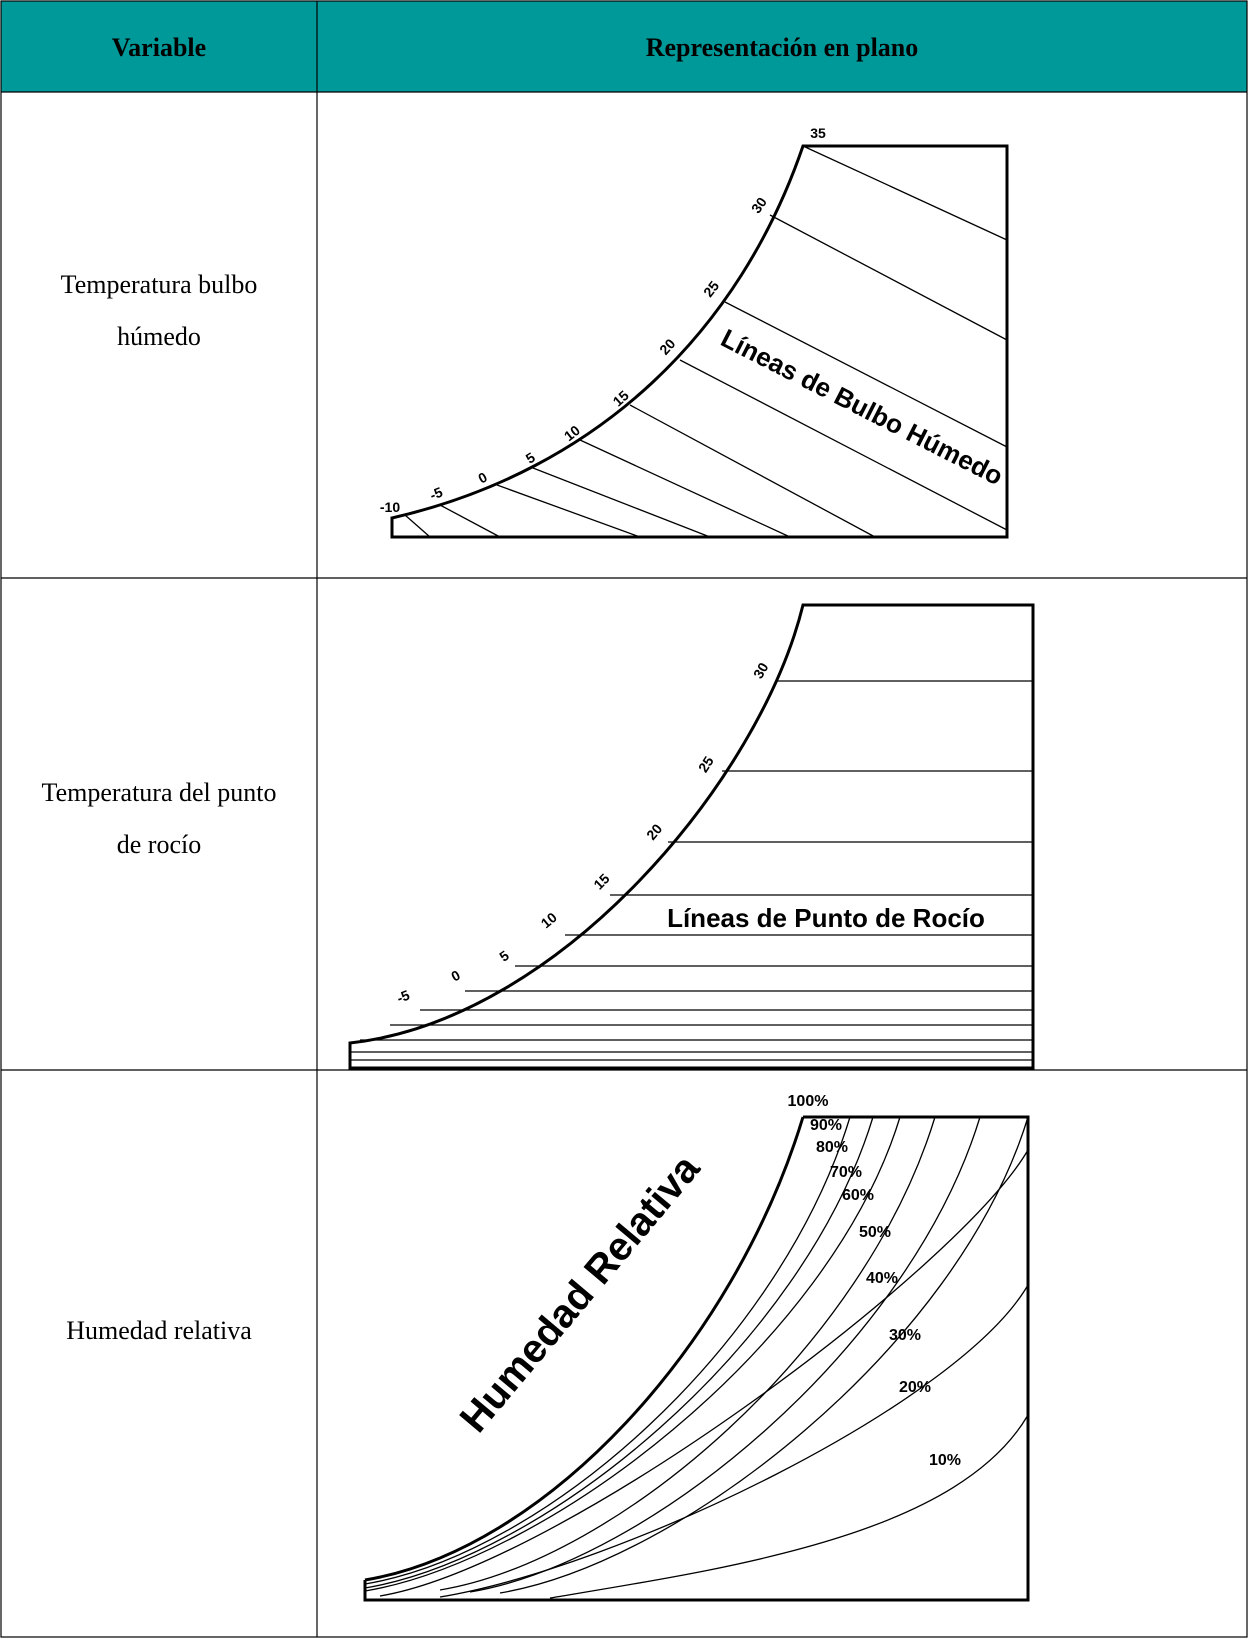 The height and width of the screenshot is (1639, 1249). Describe the element at coordinates (832, 1147) in the screenshot. I see `curve-label: 80%` at that location.